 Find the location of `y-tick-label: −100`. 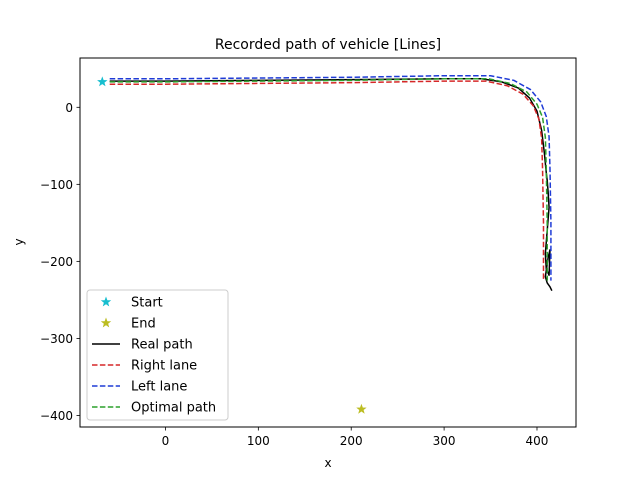

y-tick-label: −100 is located at coordinates (56, 185).